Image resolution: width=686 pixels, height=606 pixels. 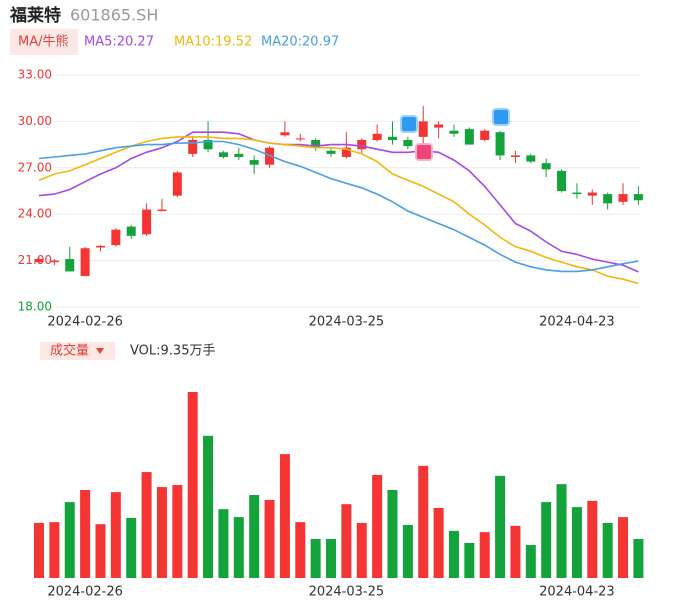 What do you see at coordinates (35, 121) in the screenshot?
I see `y-tick-label: 30.00` at bounding box center [35, 121].